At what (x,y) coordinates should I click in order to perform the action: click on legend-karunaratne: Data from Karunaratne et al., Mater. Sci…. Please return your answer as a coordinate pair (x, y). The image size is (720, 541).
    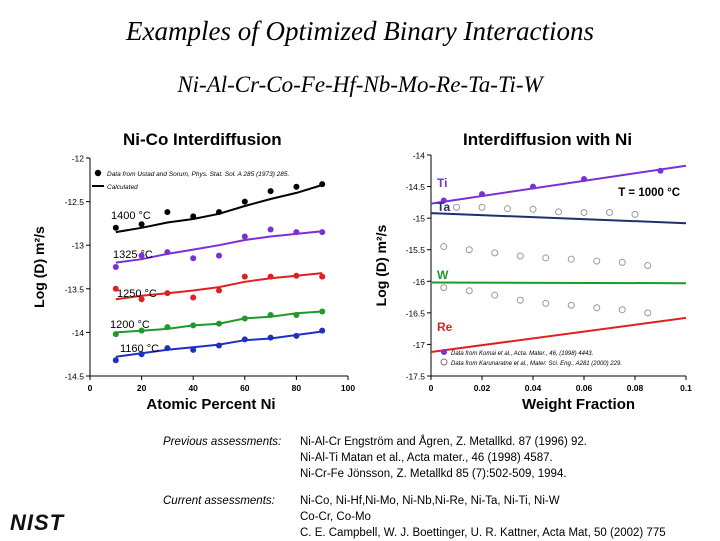
    Looking at the image, I should click on (536, 364).